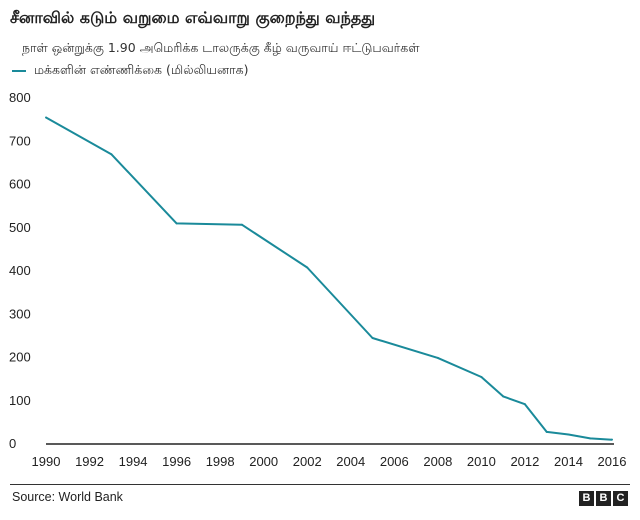 This screenshot has width=640, height=520. I want to click on x-tick-label: 1990, so click(46, 461).